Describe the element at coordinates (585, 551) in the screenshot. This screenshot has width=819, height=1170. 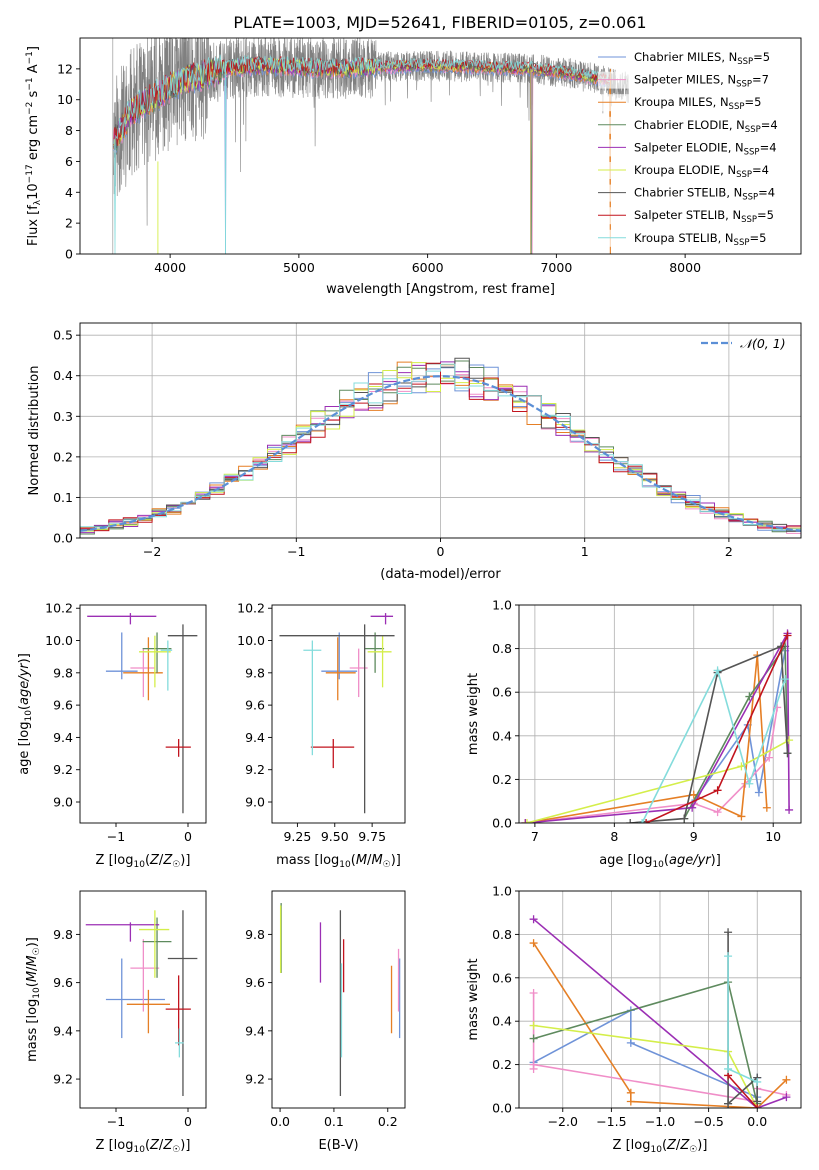
I see `x-tick-label: 1` at that location.